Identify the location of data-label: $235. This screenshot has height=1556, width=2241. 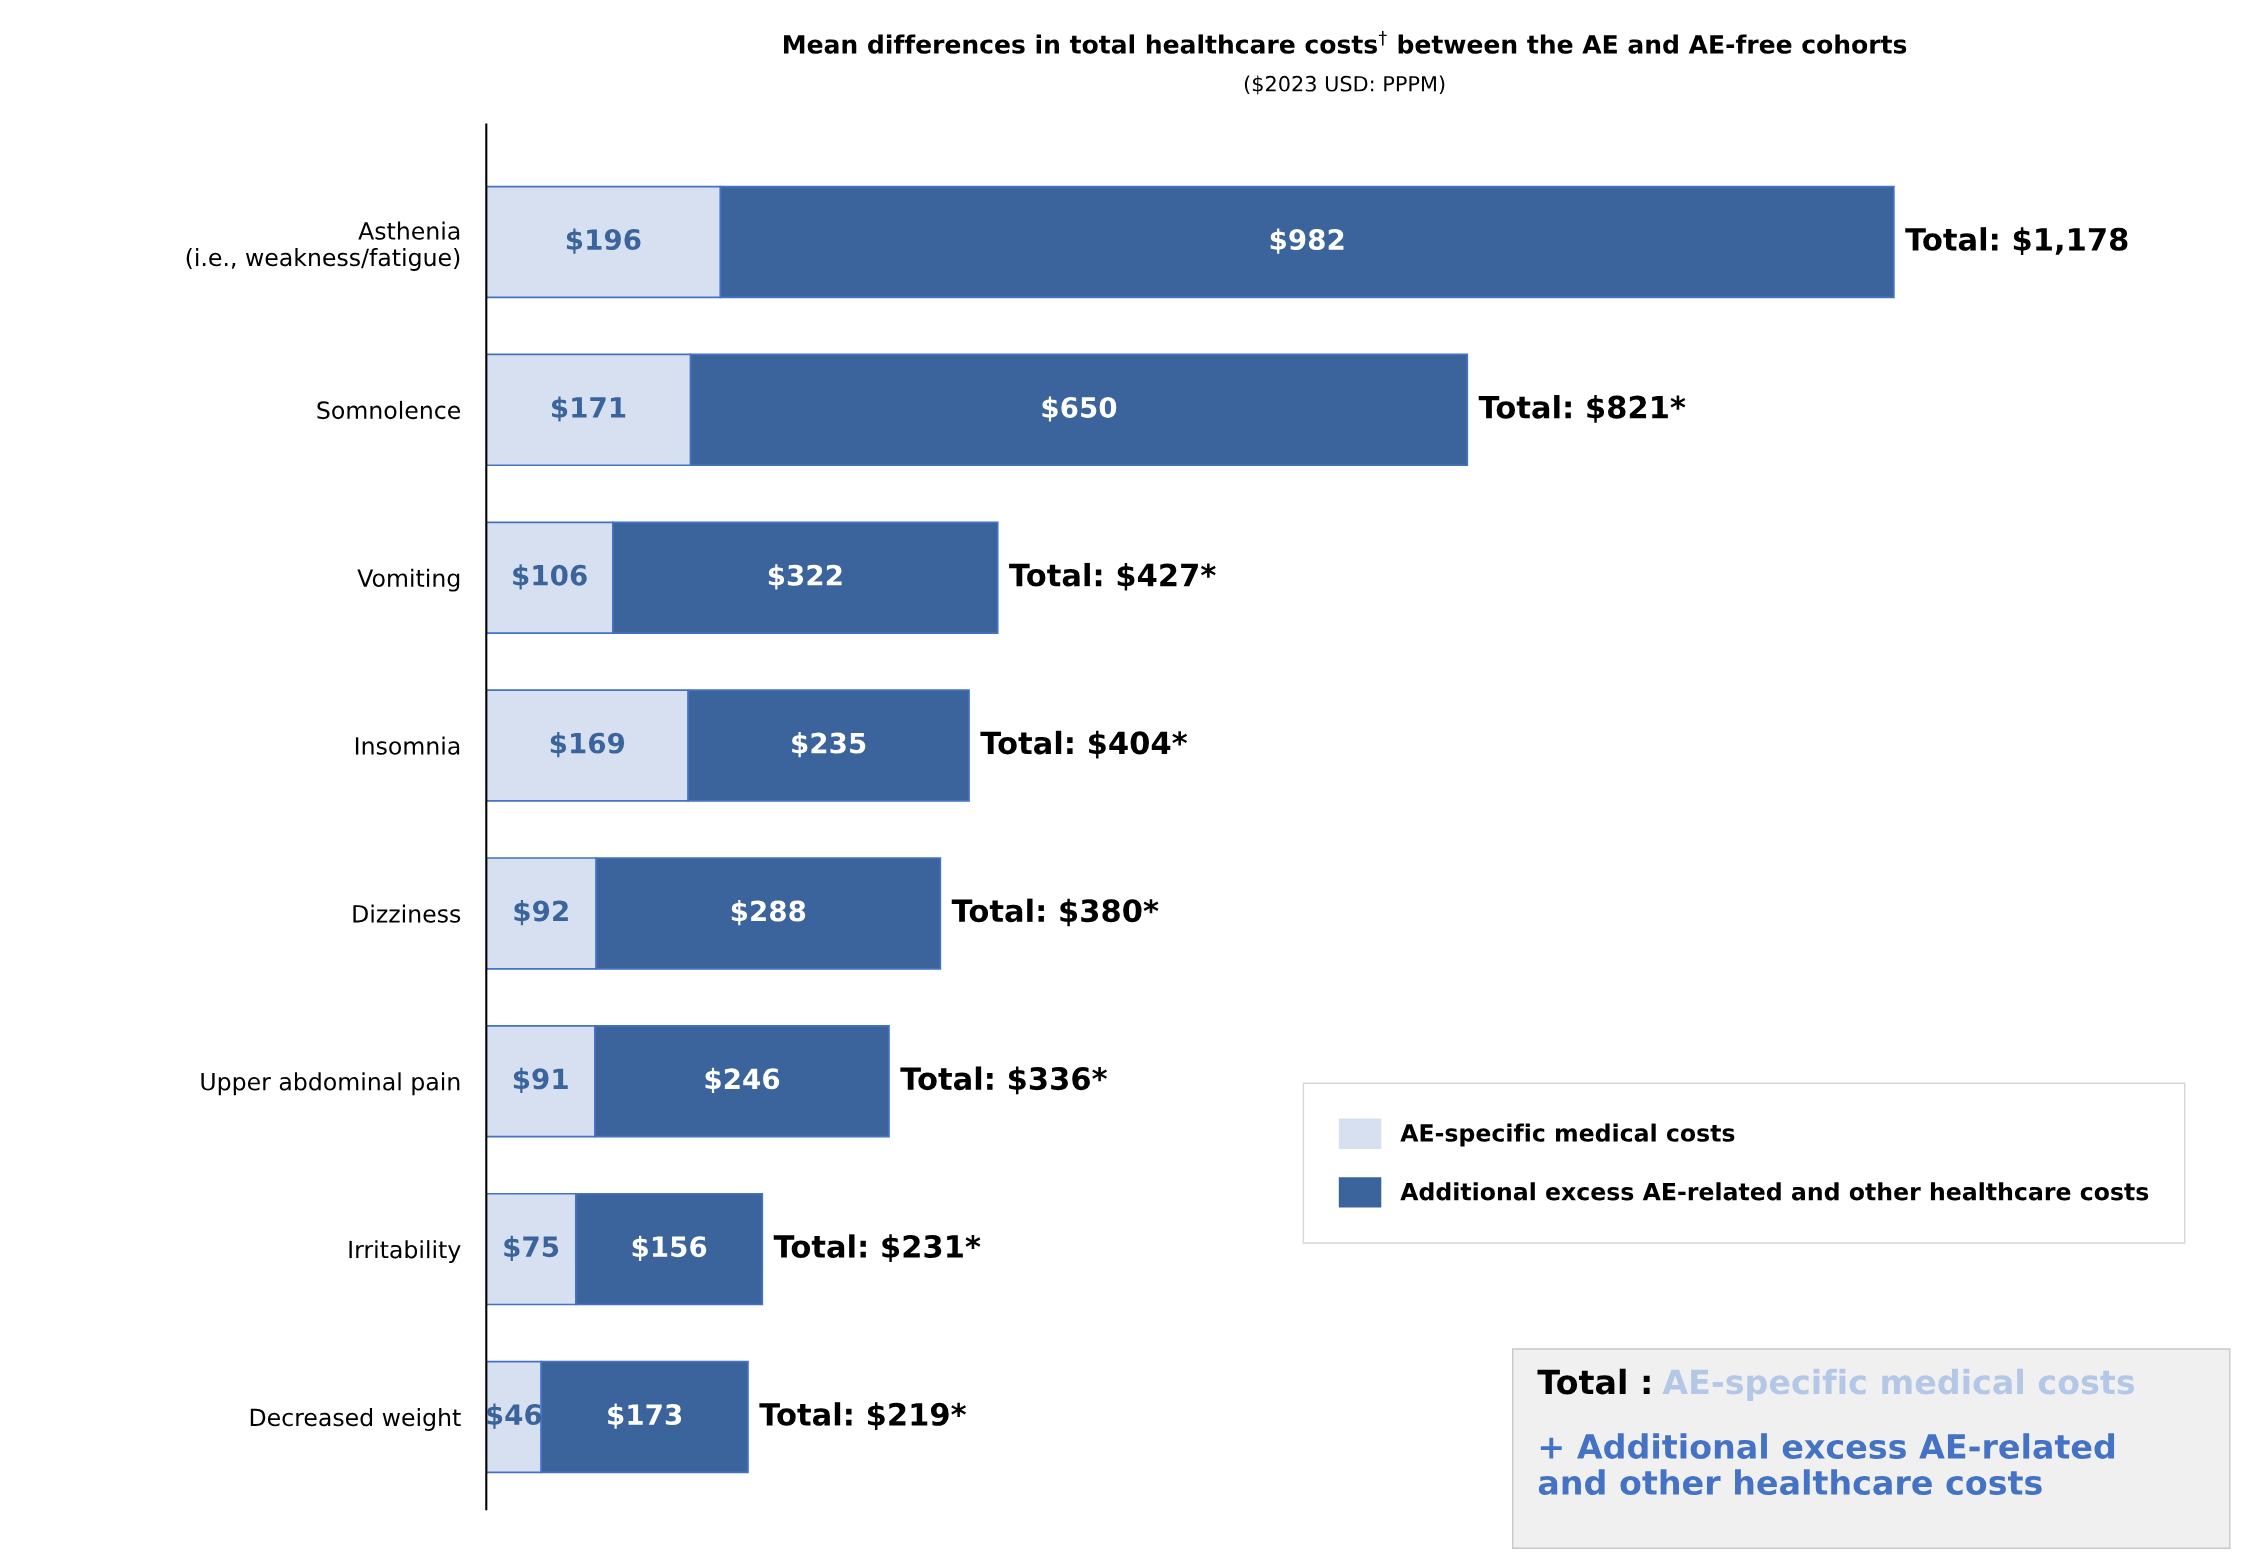
(829, 745).